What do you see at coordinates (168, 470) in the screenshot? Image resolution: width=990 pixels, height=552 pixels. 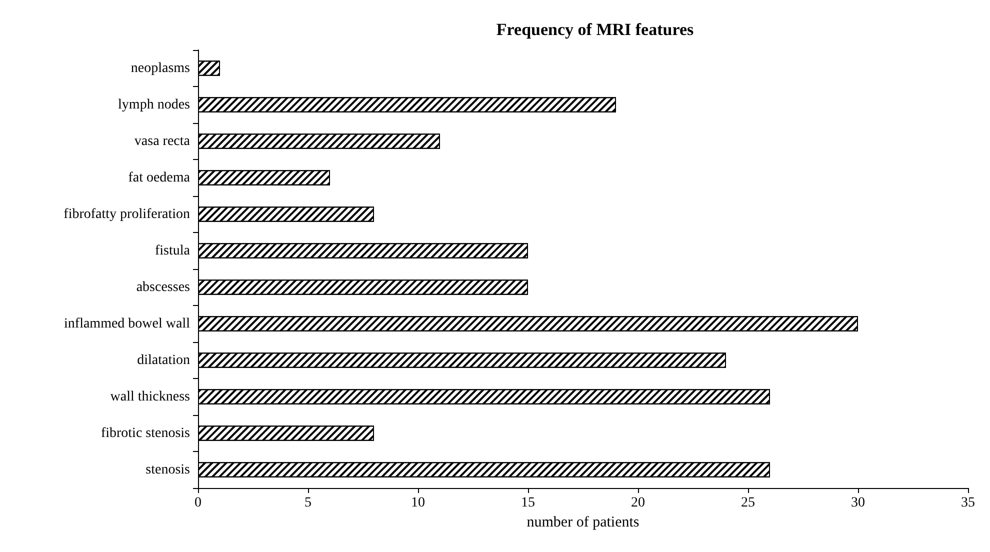 I see `y-tick-label: stenosis` at bounding box center [168, 470].